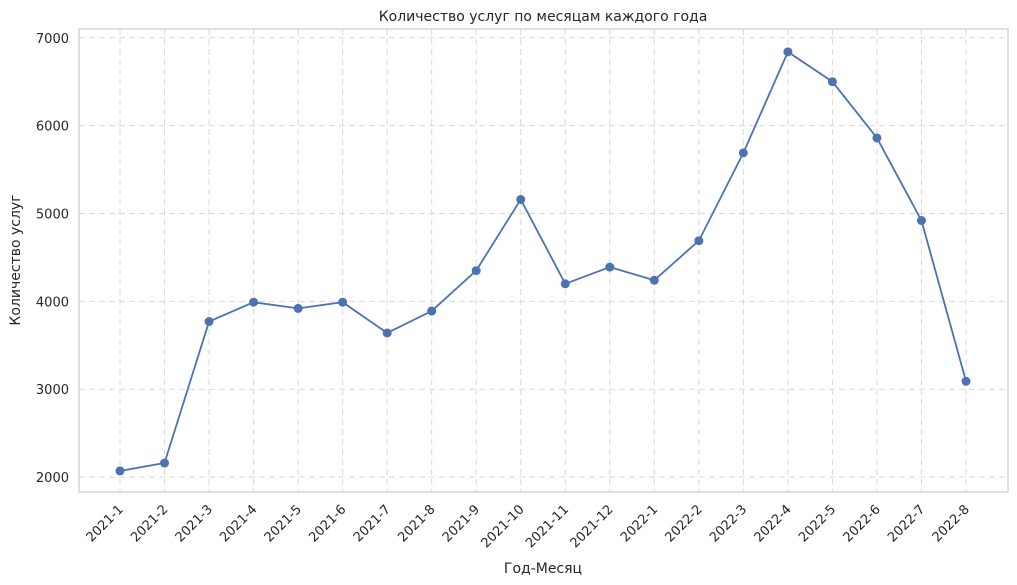 The image size is (1017, 585). What do you see at coordinates (543, 569) in the screenshot?
I see `x-axis-label: Год-Месяц` at bounding box center [543, 569].